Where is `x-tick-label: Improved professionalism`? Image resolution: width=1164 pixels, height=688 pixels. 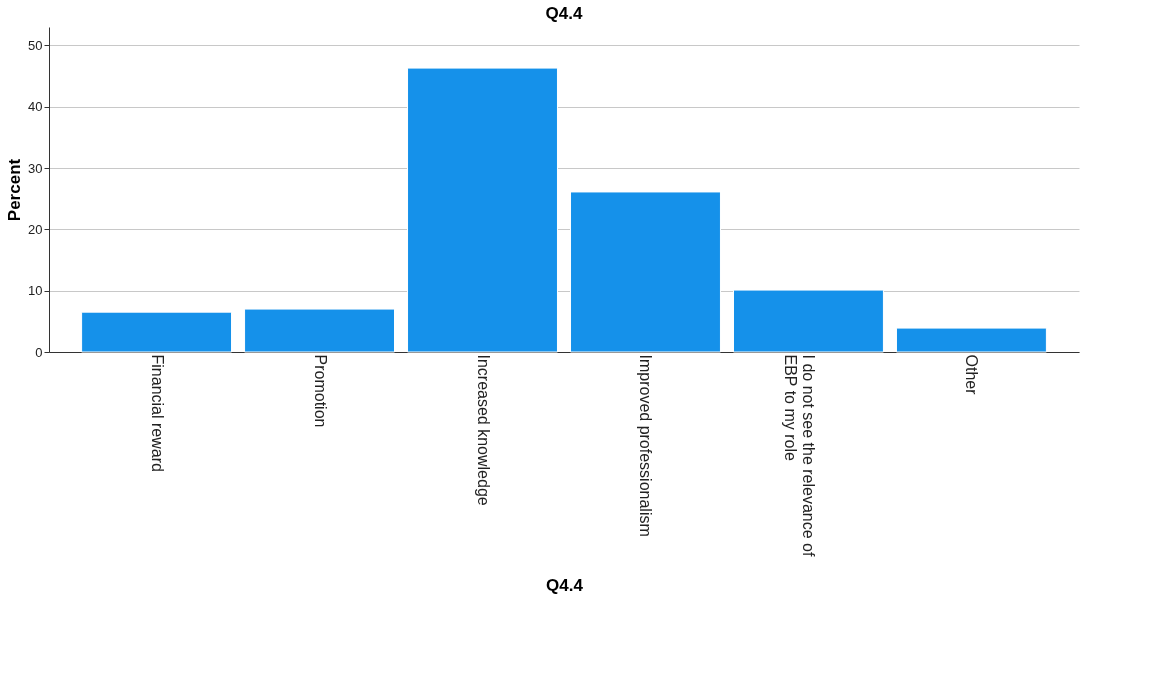 x-tick-label: Improved professionalism is located at coordinates (646, 445).